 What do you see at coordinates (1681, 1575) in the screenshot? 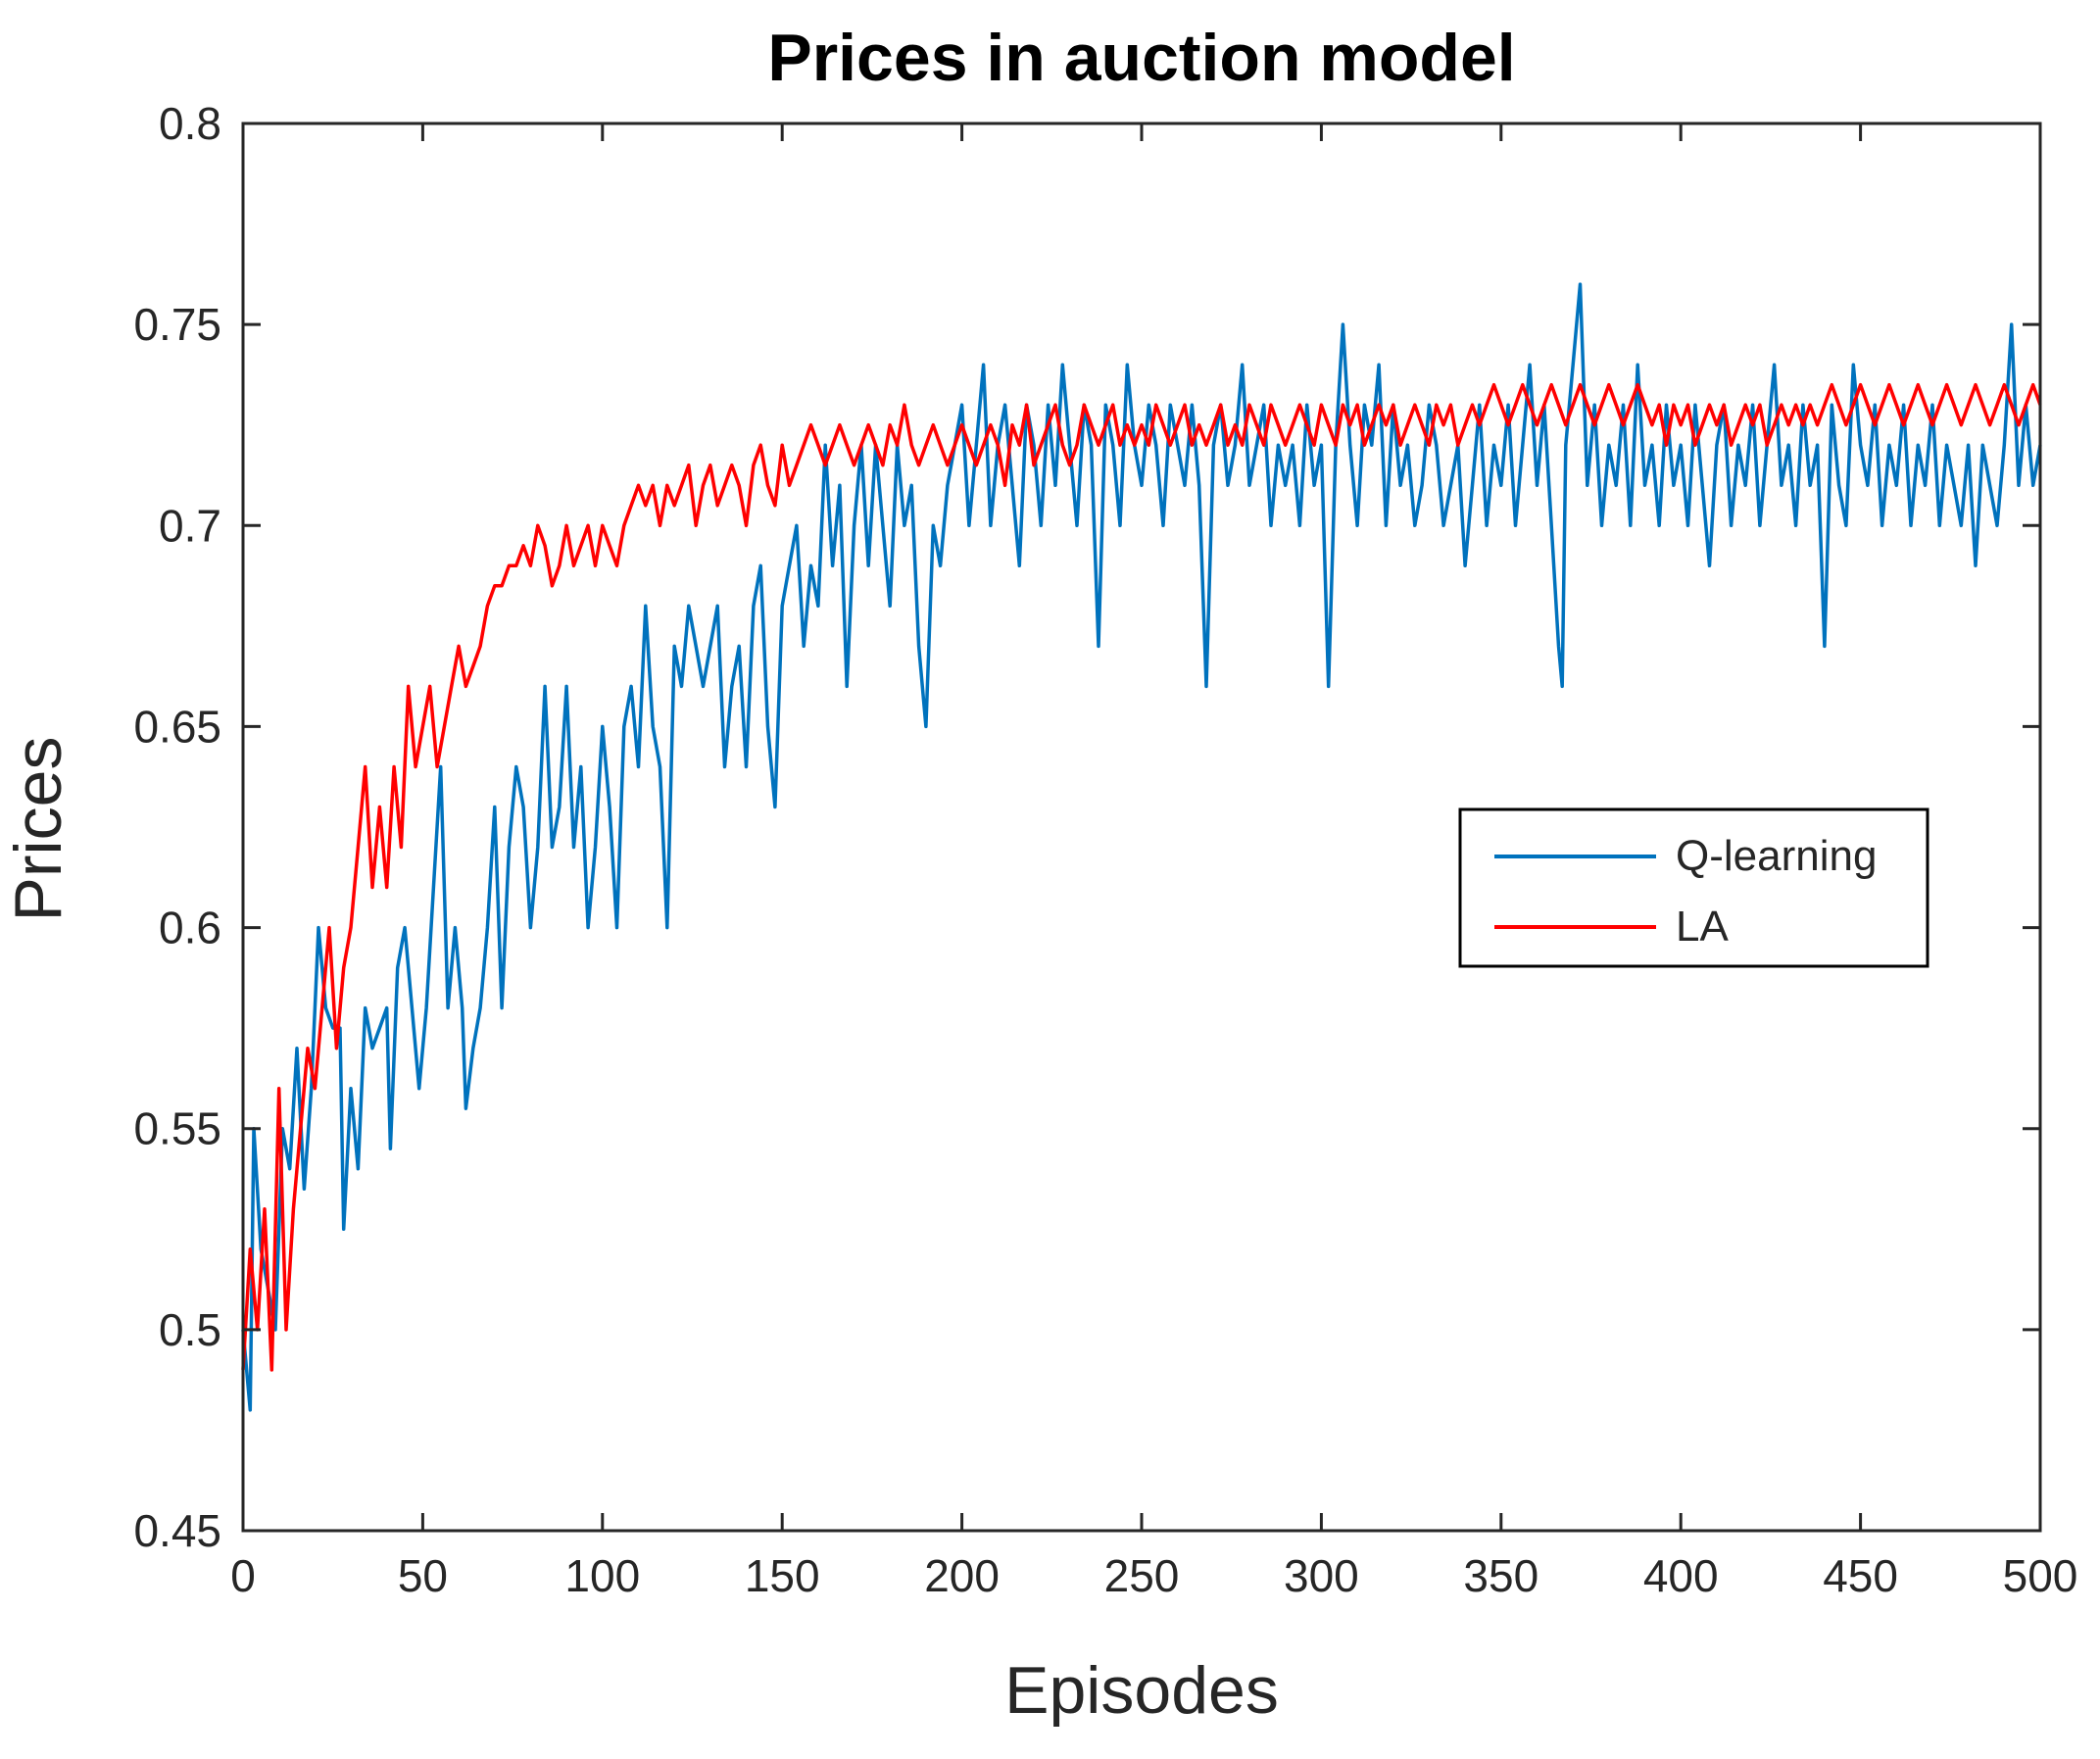
I see `x-tick-label: 400` at bounding box center [1681, 1575].